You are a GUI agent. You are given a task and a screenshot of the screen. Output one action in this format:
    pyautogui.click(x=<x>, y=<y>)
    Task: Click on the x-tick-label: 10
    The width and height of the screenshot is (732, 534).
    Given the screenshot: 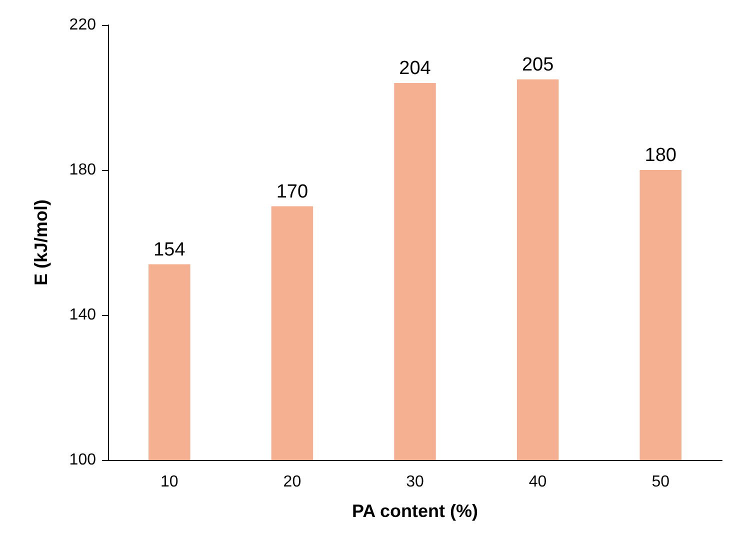 What is the action you would take?
    pyautogui.click(x=169, y=482)
    